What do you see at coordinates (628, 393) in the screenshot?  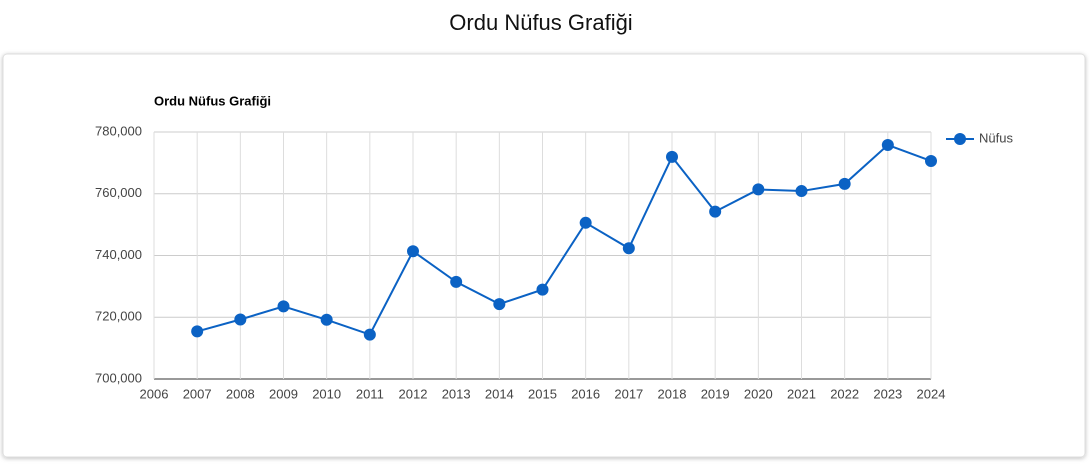 I see `x-tick-label: 2017` at bounding box center [628, 393].